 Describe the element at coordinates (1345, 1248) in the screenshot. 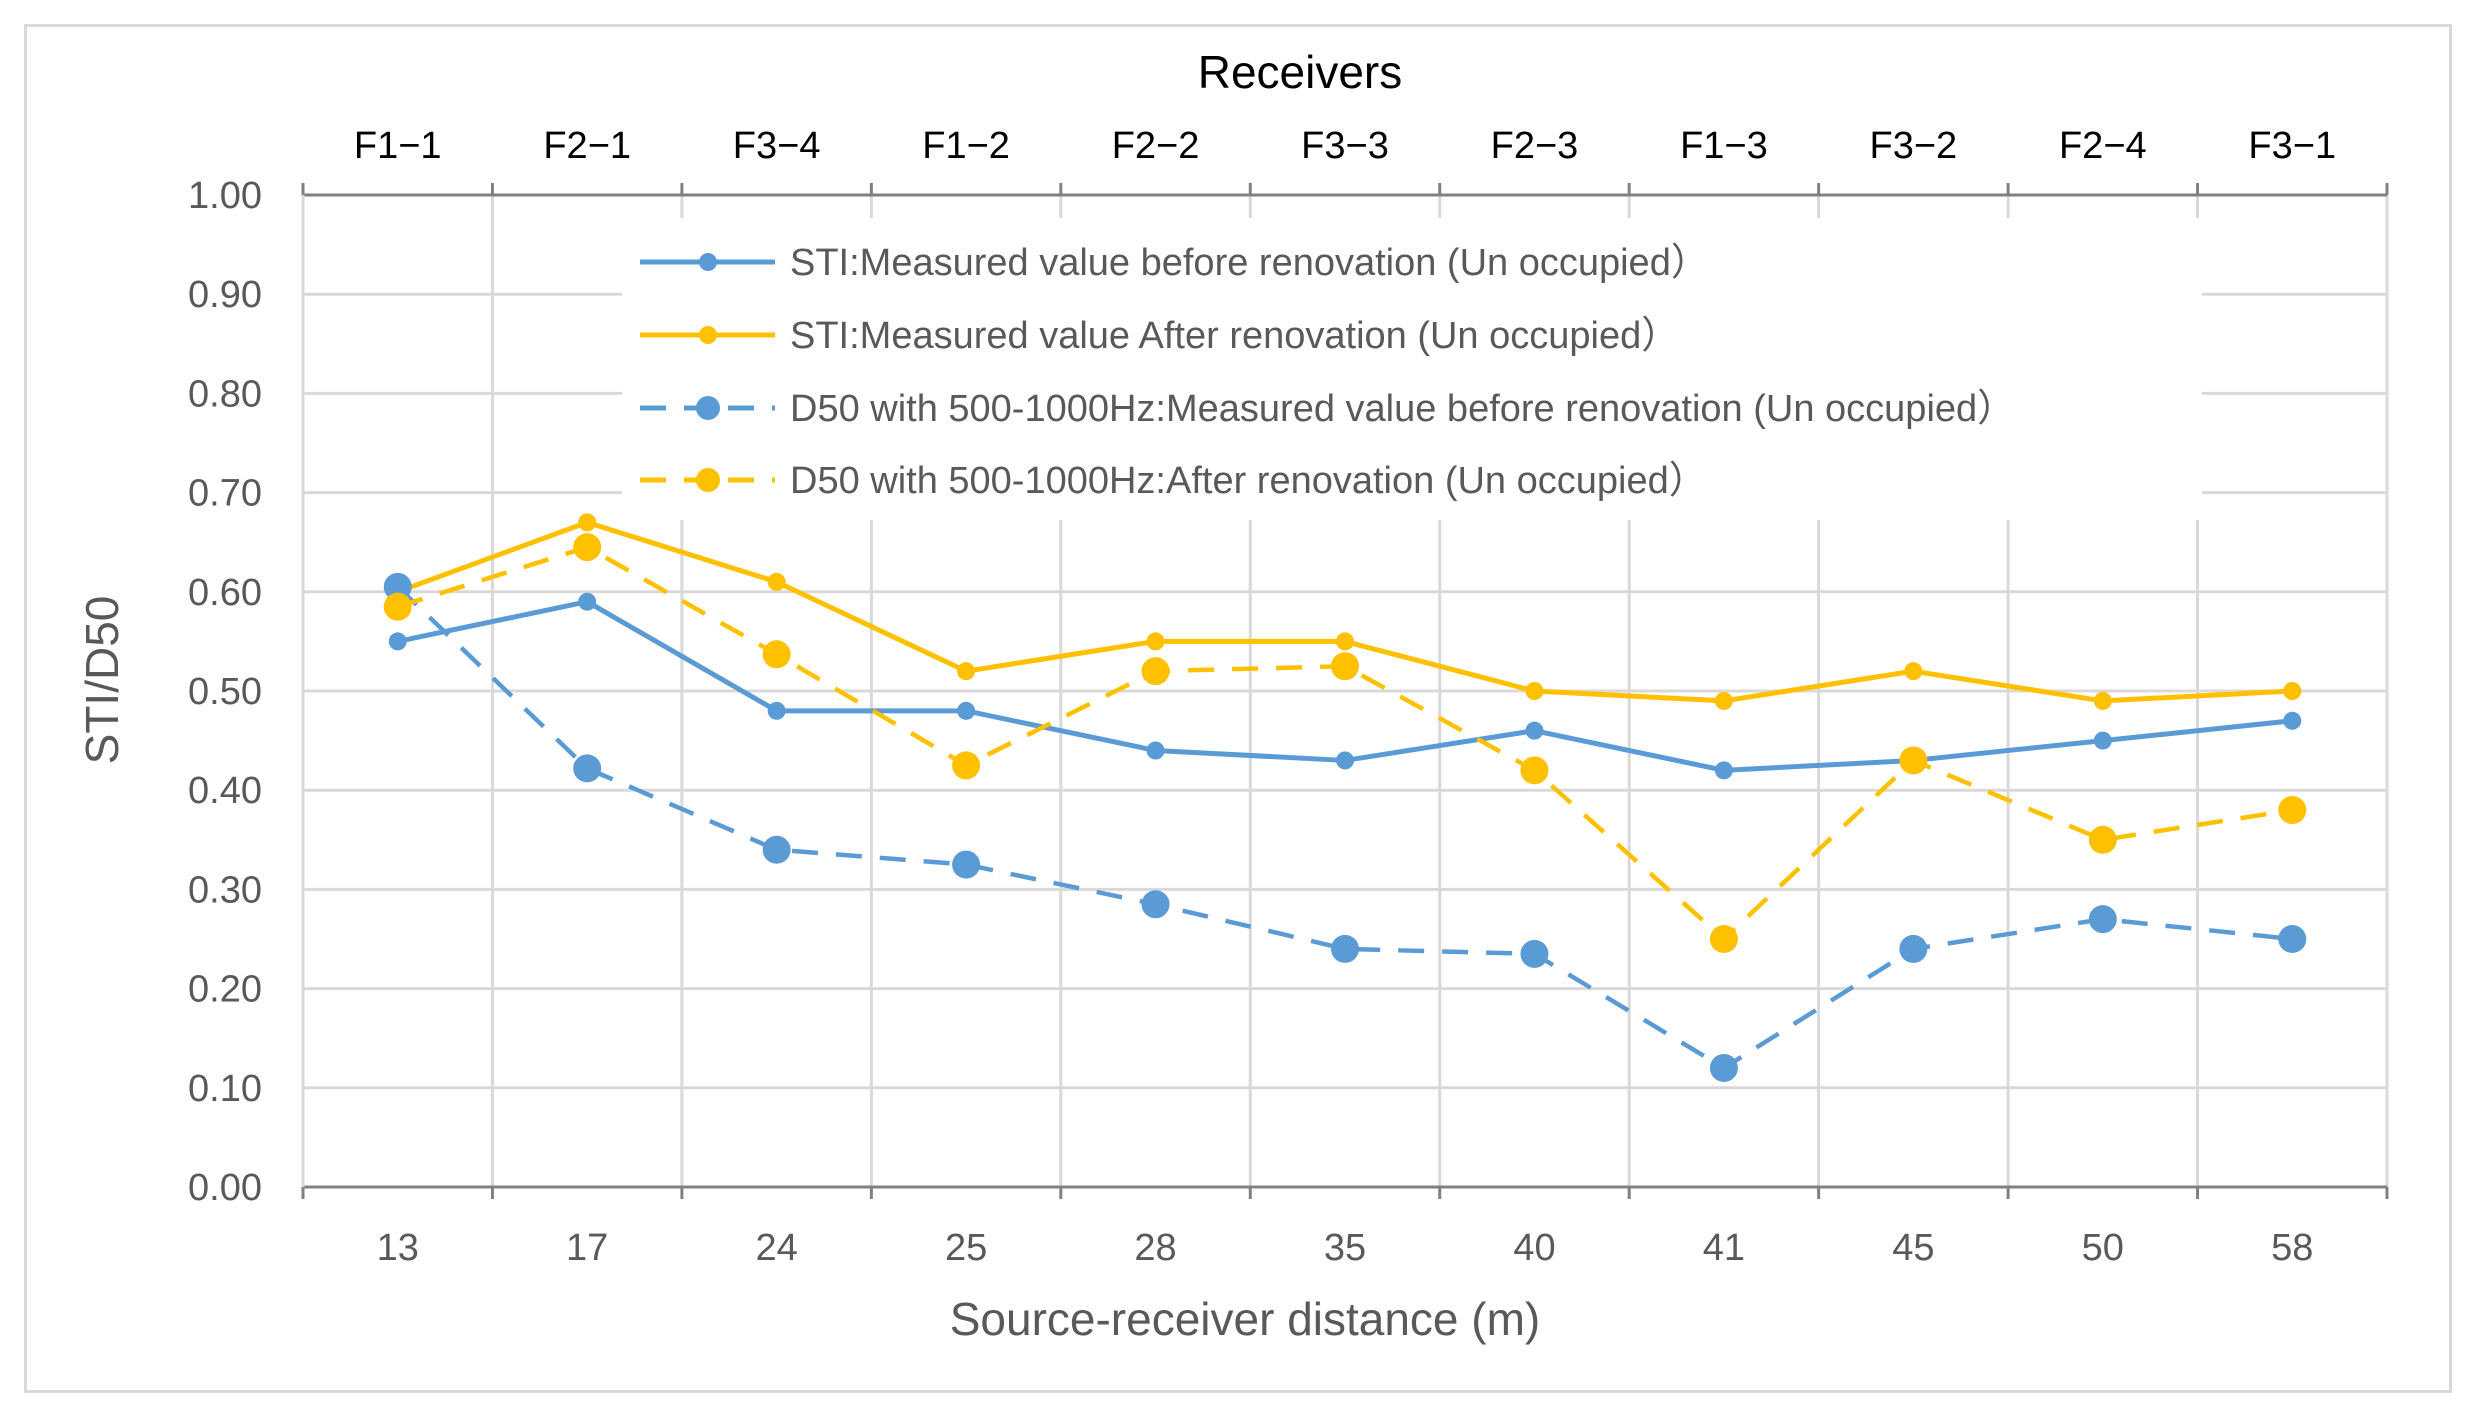

I see `x-tick-label: 35` at that location.